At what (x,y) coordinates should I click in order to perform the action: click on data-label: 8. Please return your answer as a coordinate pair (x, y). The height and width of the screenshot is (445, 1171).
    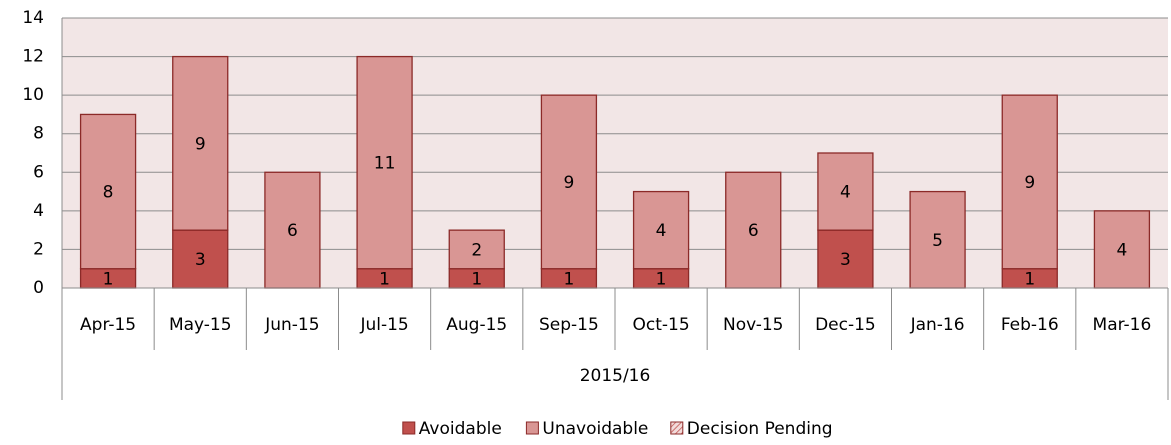
    Looking at the image, I should click on (108, 193).